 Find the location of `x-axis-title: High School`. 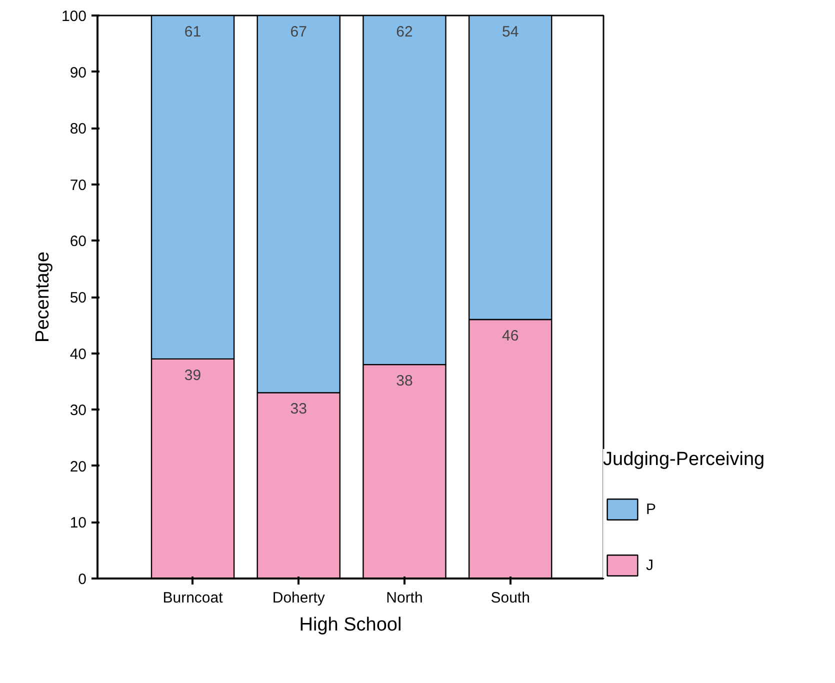

x-axis-title: High School is located at coordinates (350, 625).